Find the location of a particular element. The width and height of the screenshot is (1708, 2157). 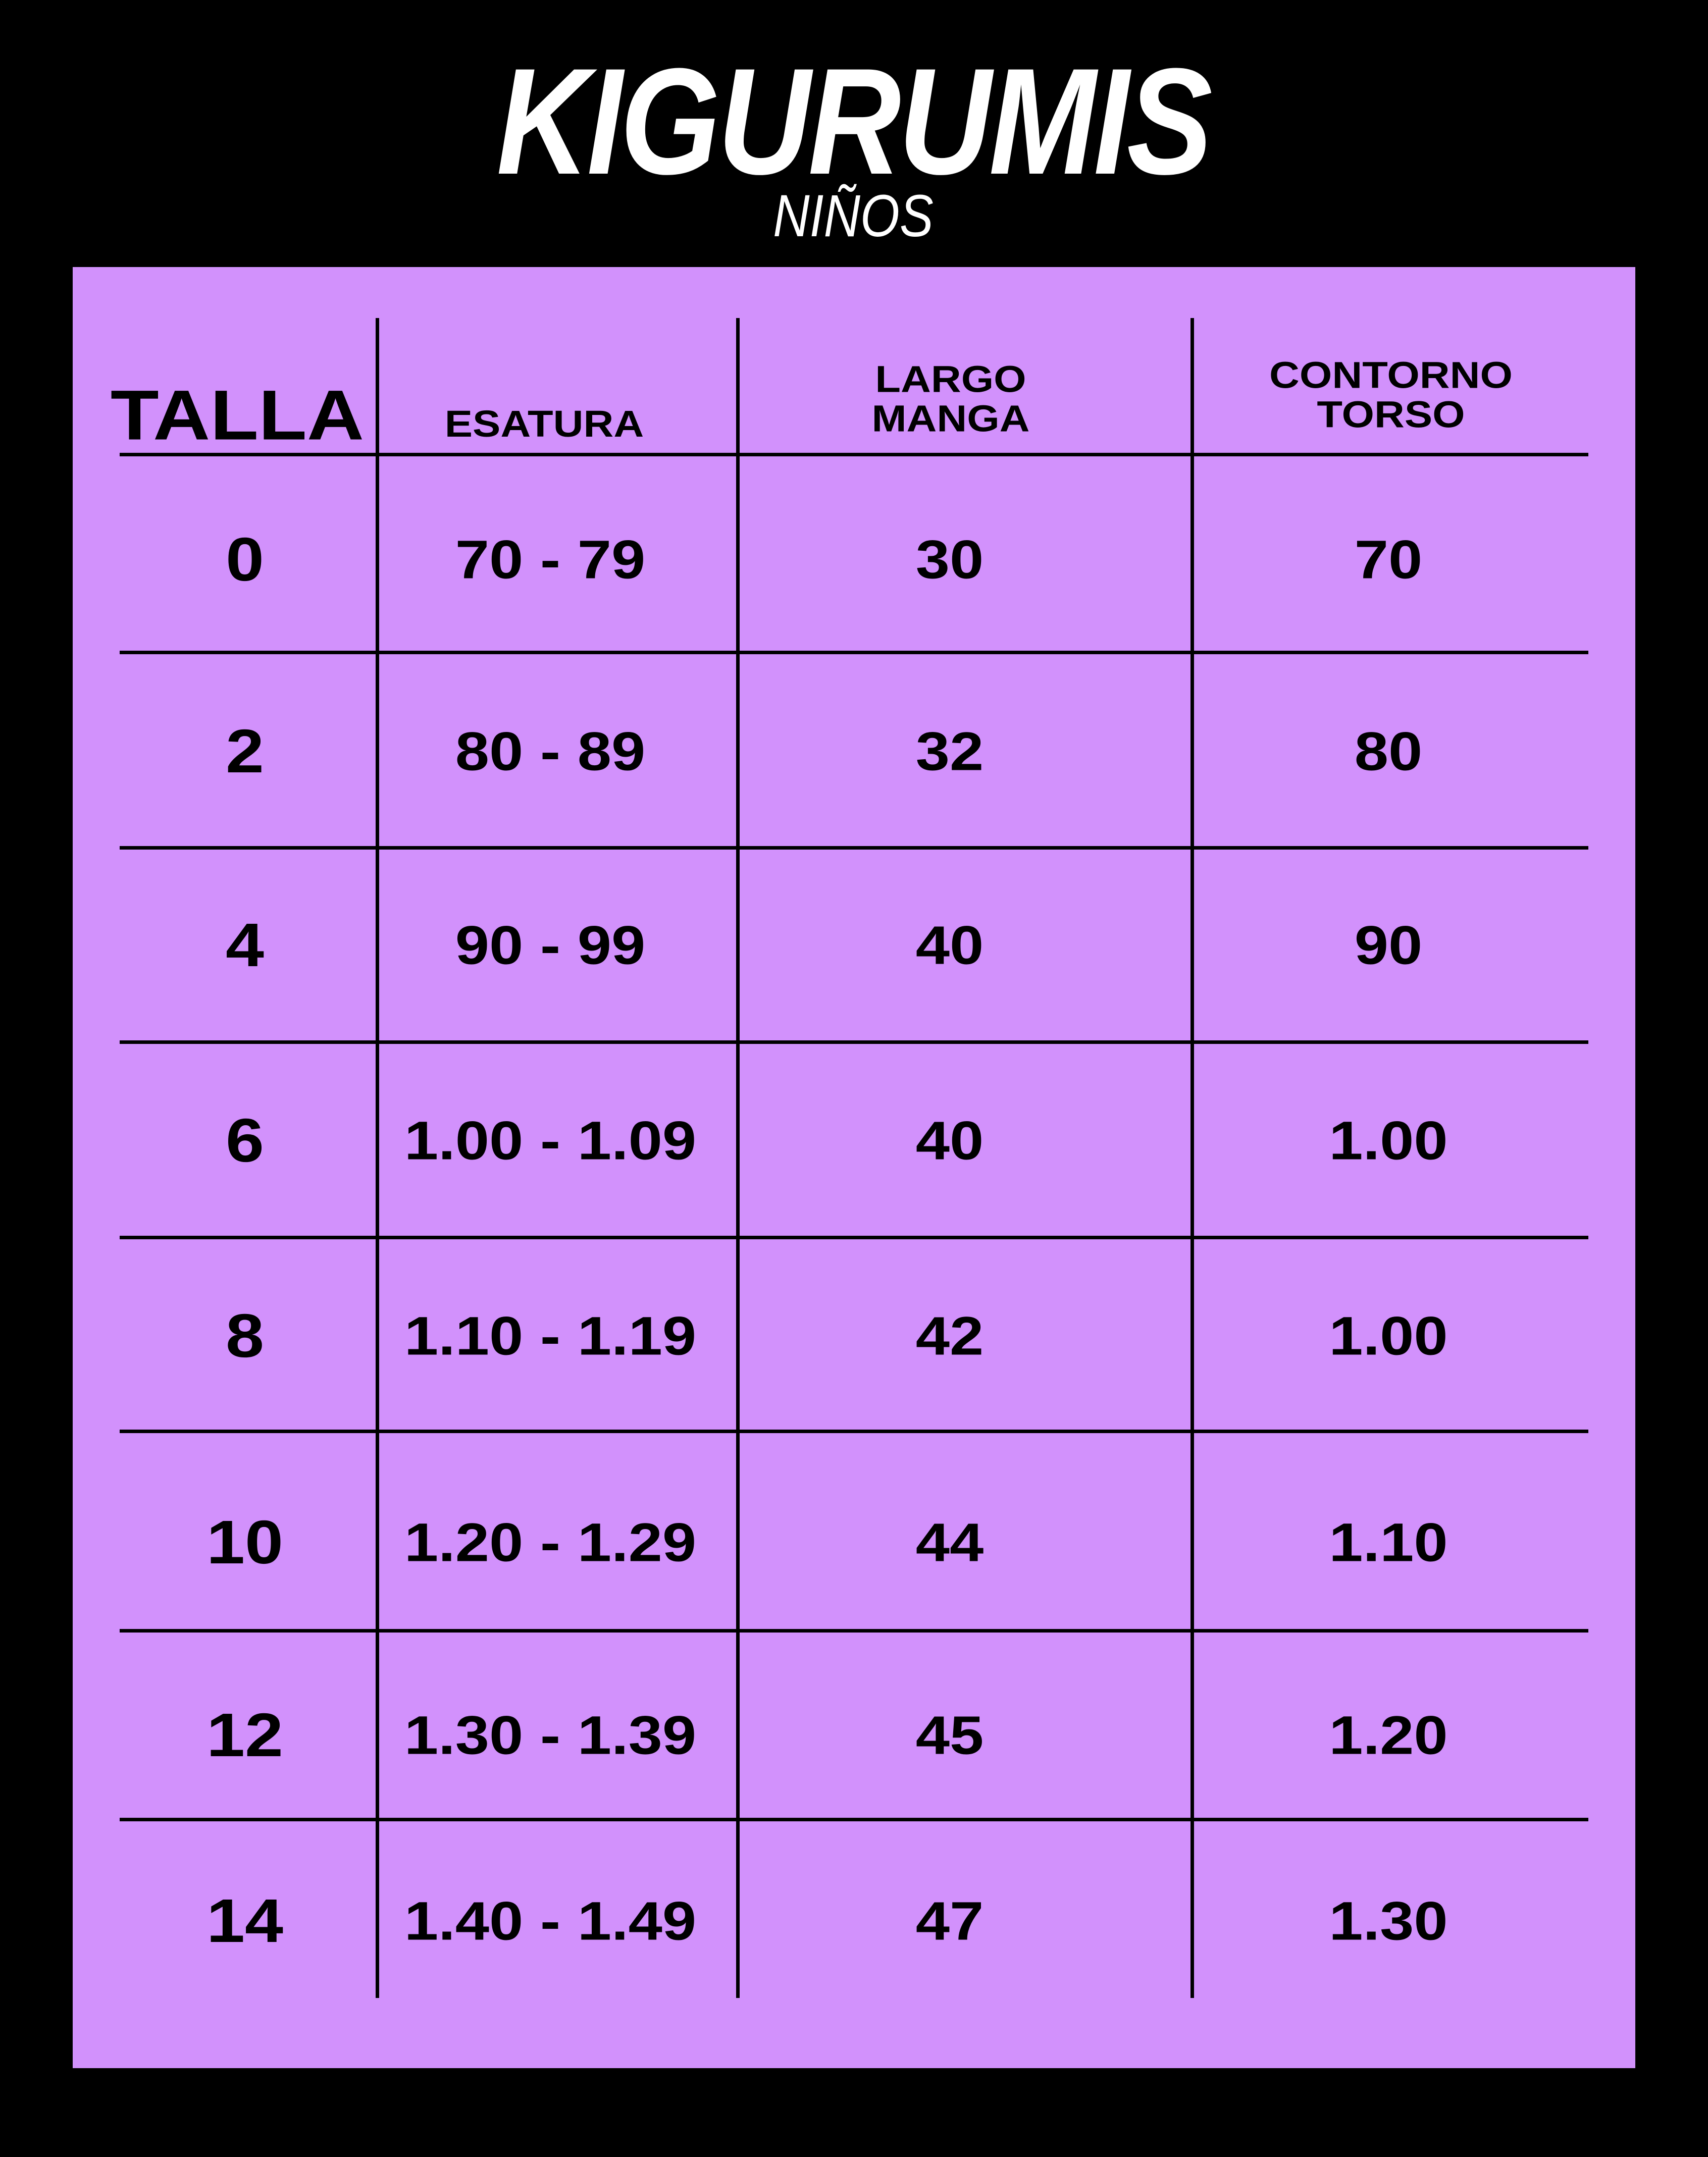

cell-talla: 2 is located at coordinates (245, 751).